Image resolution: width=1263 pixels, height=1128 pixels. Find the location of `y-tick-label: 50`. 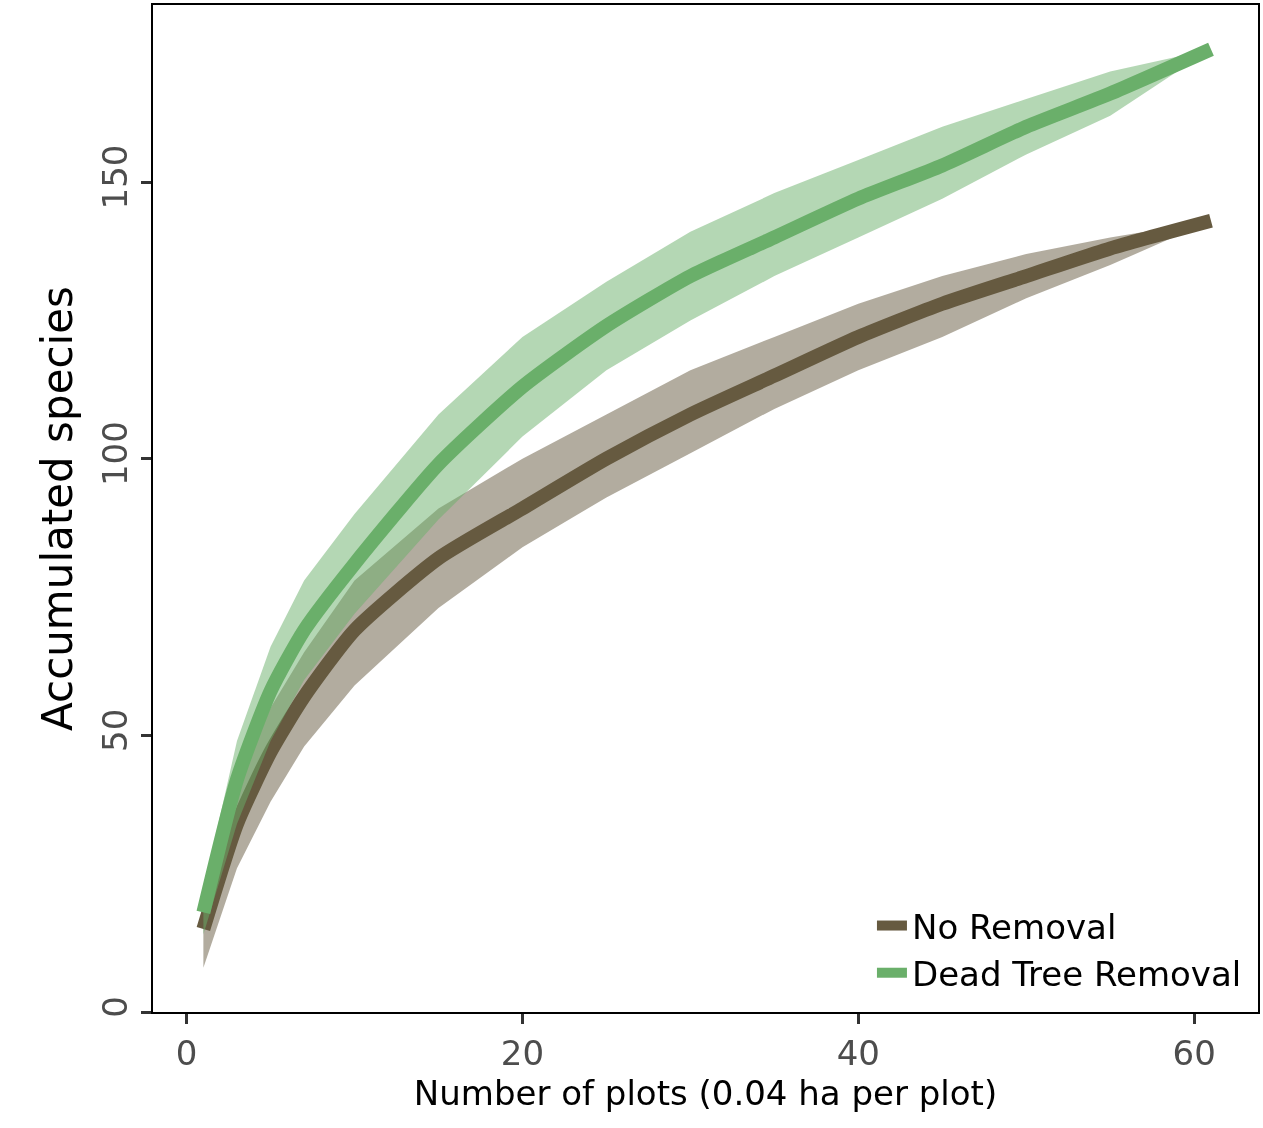

y-tick-label: 50 is located at coordinates (115, 730).